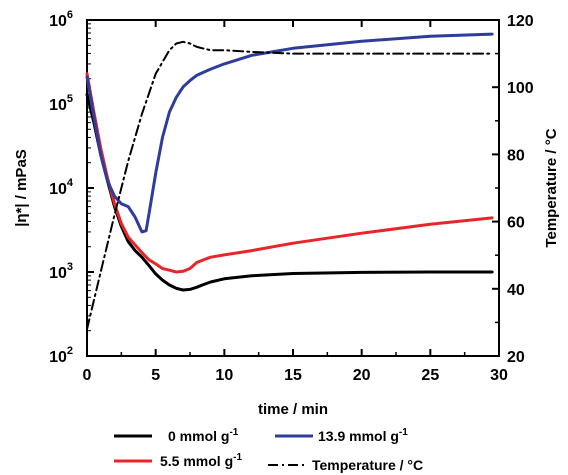  I want to click on y-left-tick-label: 10⁴, so click(61, 187).